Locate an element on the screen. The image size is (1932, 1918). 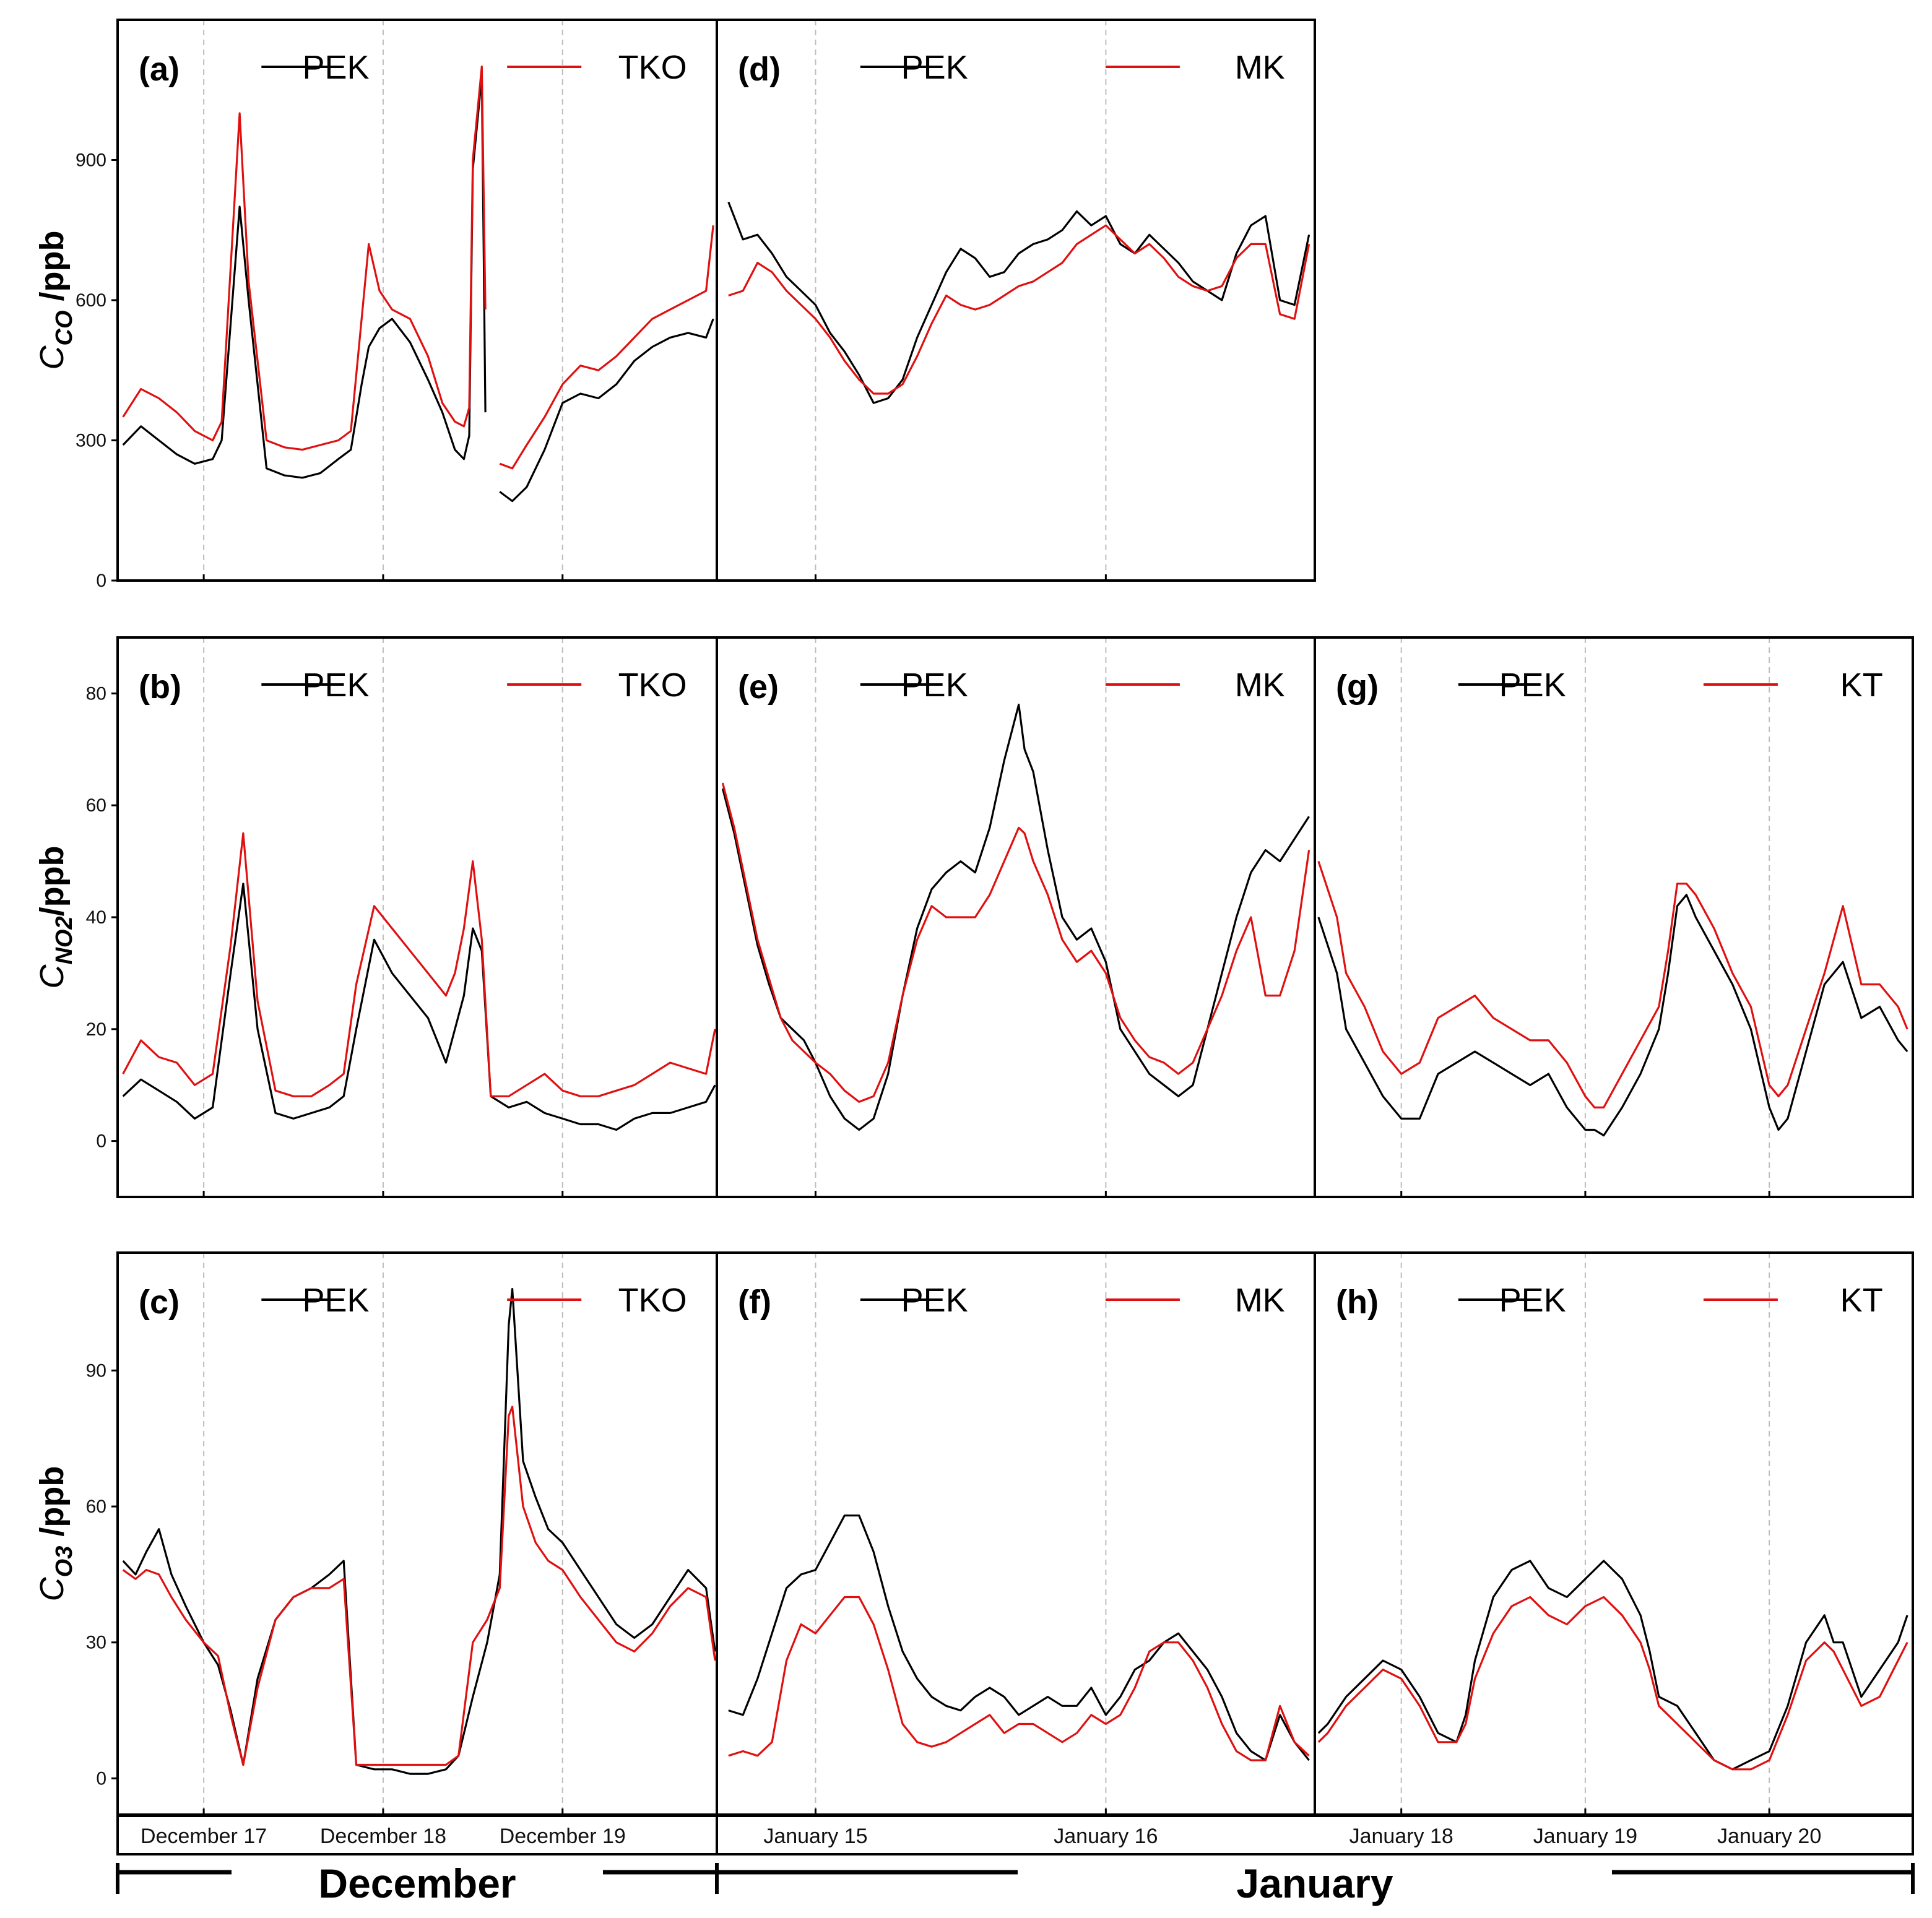
series-line-d-pek is located at coordinates (1019, 302).